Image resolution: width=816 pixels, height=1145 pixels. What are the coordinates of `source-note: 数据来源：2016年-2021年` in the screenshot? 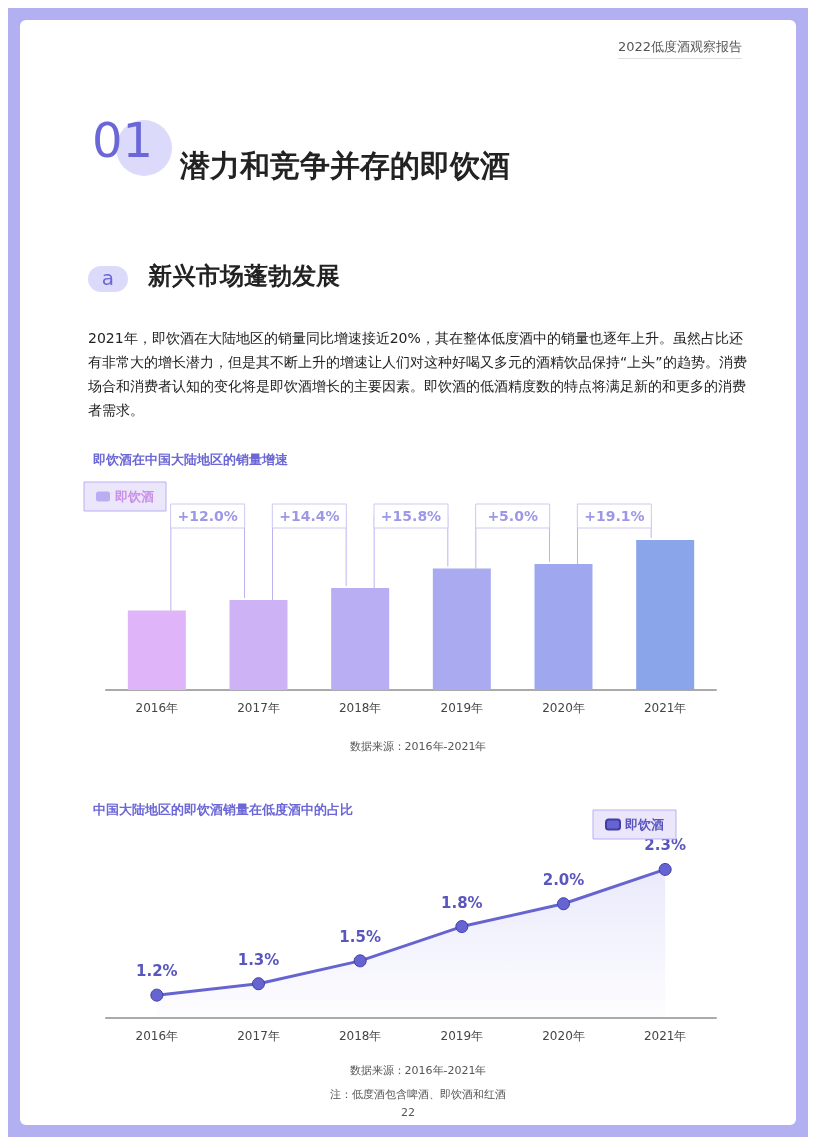 It's located at (418, 746).